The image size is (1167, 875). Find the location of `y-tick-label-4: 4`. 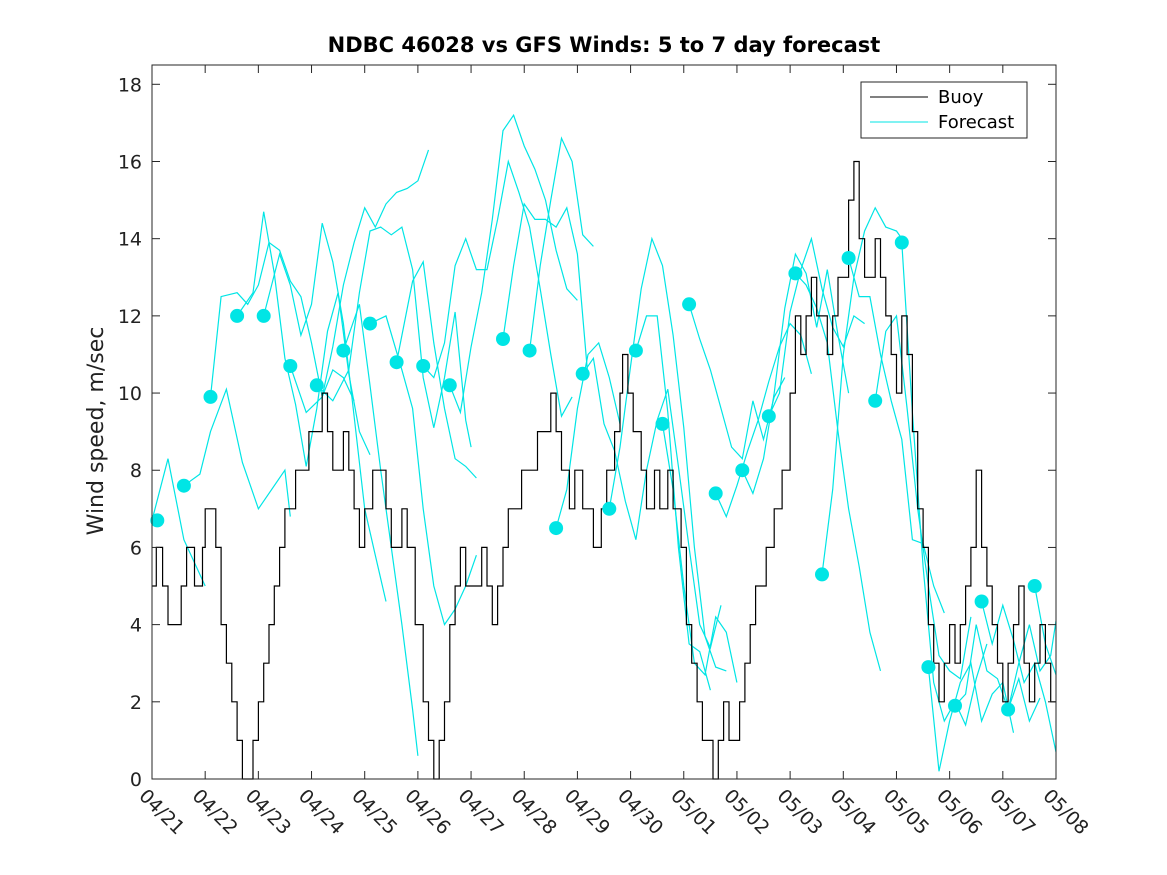

y-tick-label-4: 4 is located at coordinates (136, 626).